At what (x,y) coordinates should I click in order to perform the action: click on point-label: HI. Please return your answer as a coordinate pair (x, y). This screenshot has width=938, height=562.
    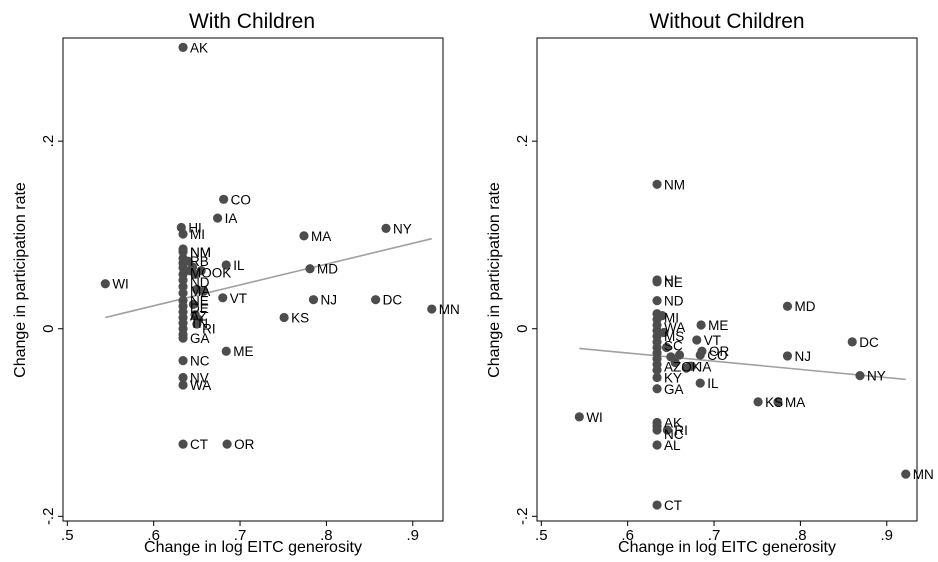
    Looking at the image, I should click on (195, 227).